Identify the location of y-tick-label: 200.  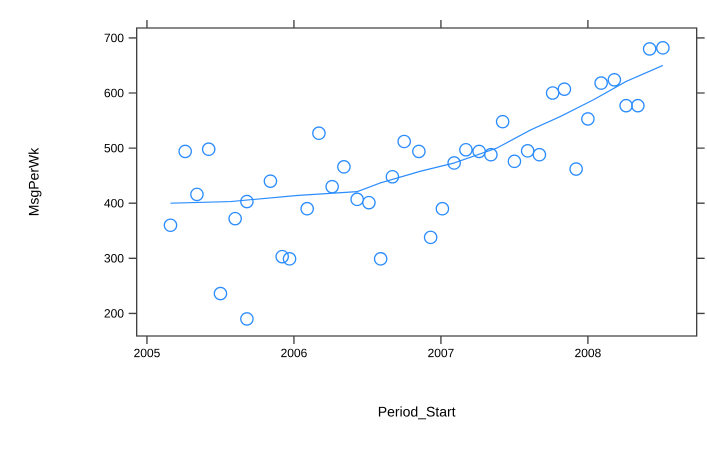
(114, 313).